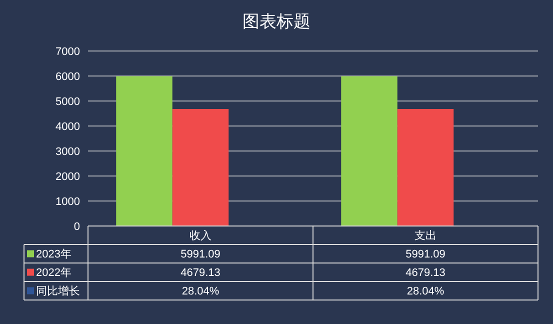 Image resolution: width=553 pixels, height=324 pixels. What do you see at coordinates (68, 76) in the screenshot?
I see `y-tick-label: 6000` at bounding box center [68, 76].